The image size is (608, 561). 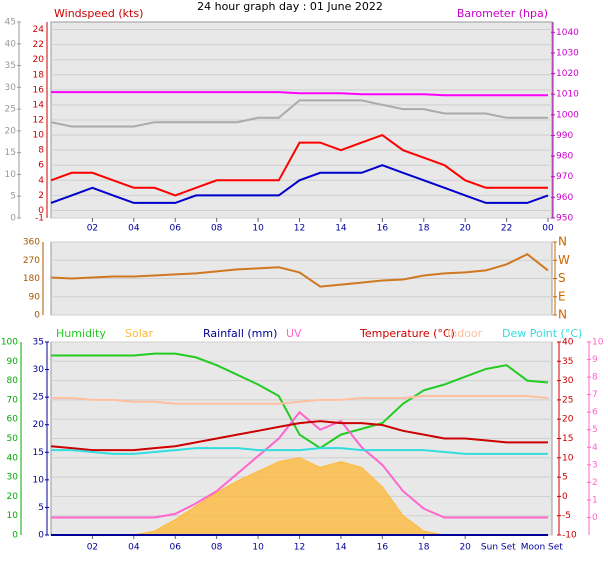 What do you see at coordinates (542, 333) in the screenshot?
I see `legend-entry: Dew Point (°C)` at bounding box center [542, 333].